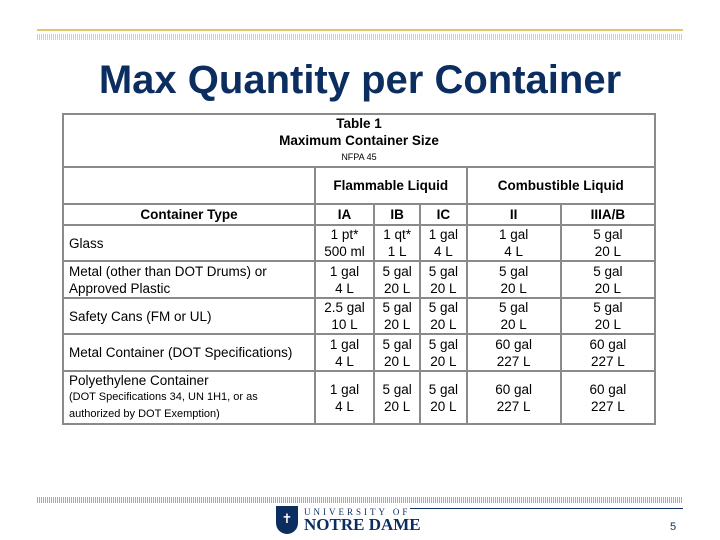 The height and width of the screenshot is (540, 720). What do you see at coordinates (287, 520) in the screenshot?
I see `shield-icon: ✝` at bounding box center [287, 520].